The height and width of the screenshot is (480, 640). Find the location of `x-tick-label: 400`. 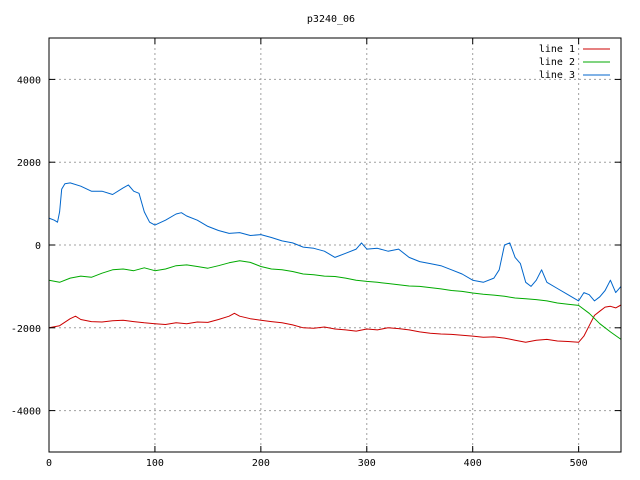

x-tick-label: 400 is located at coordinates (473, 463).